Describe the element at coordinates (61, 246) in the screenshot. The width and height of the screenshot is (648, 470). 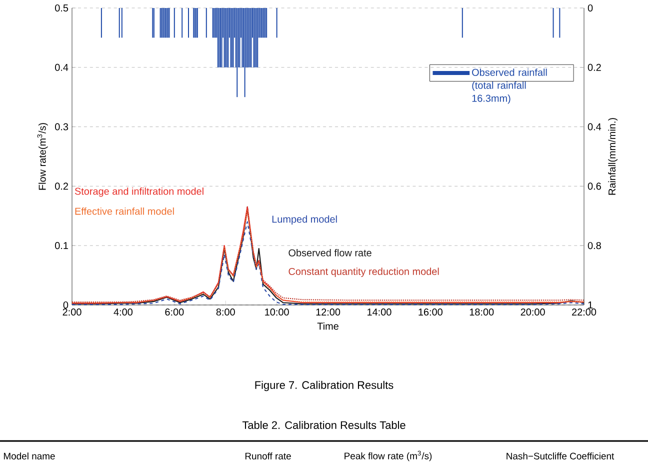
I see `y-tick-label: 0.1` at that location.